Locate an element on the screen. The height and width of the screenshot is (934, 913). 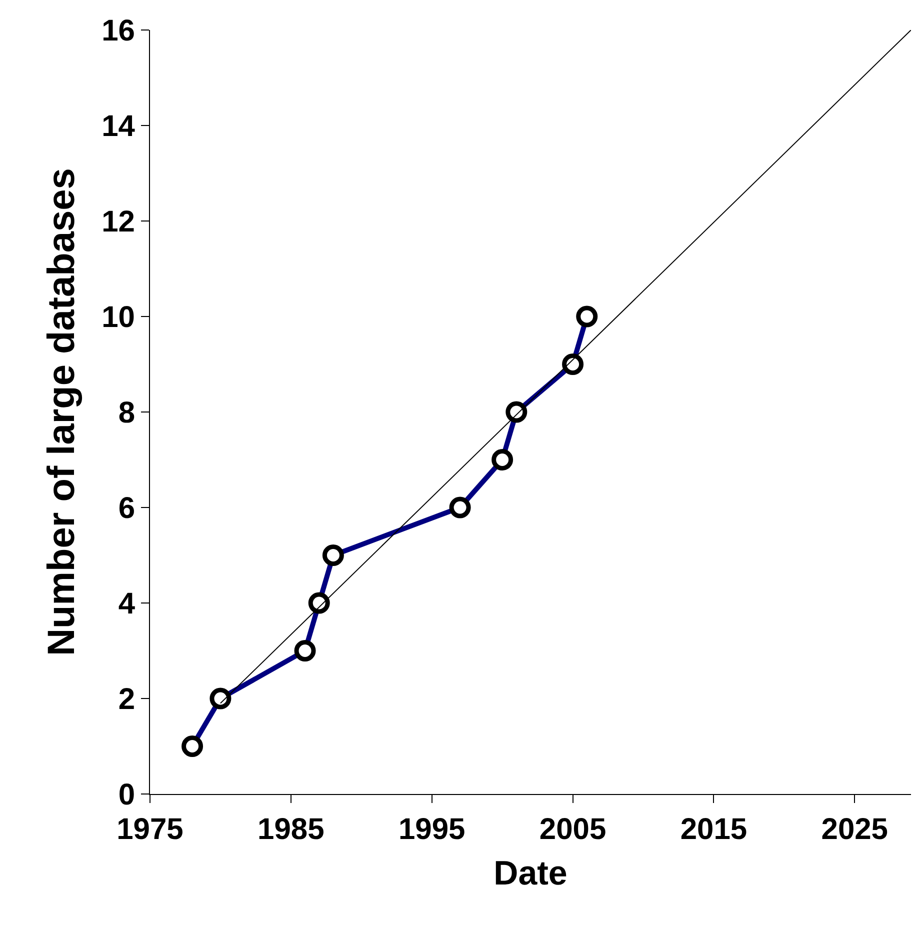
y-tick-label: 4 is located at coordinates (127, 604).